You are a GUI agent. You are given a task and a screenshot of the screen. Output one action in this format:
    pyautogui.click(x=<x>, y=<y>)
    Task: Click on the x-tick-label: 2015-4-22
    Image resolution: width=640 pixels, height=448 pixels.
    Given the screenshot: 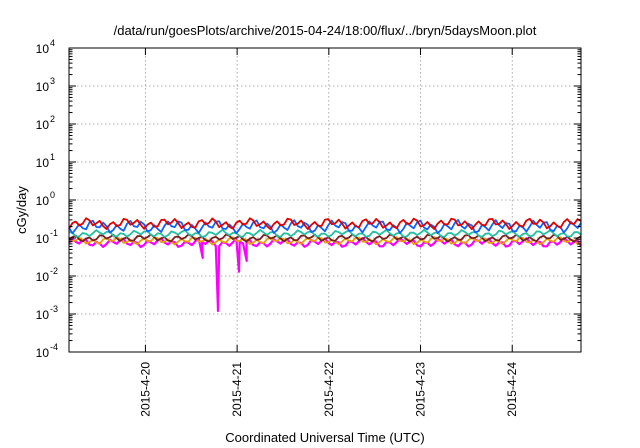 What is the action you would take?
    pyautogui.click(x=329, y=389)
    